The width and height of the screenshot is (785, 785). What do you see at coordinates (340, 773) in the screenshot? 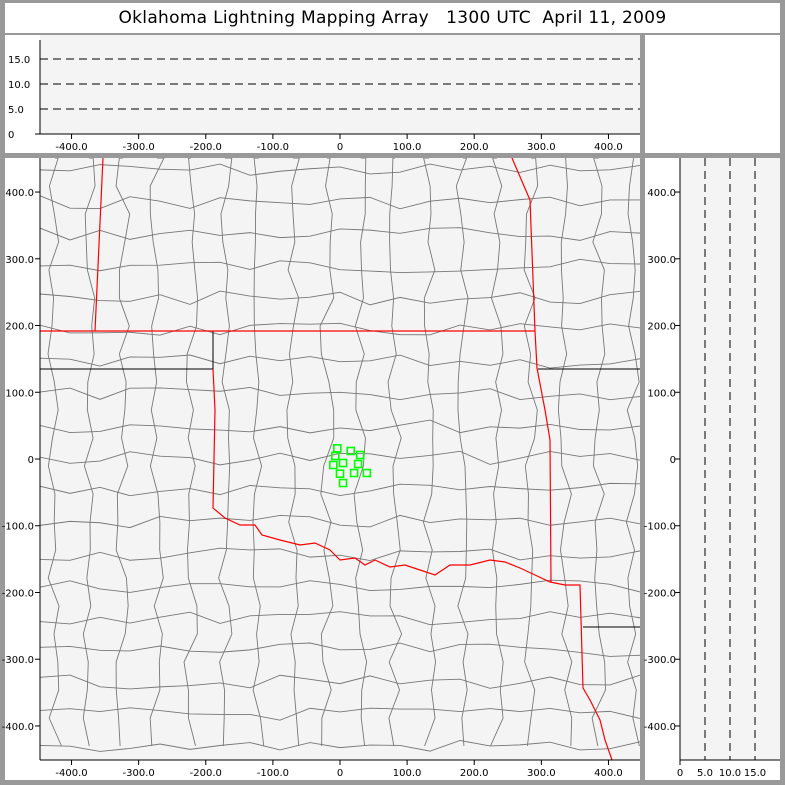
I see `x-tick-label: 0` at bounding box center [340, 773].